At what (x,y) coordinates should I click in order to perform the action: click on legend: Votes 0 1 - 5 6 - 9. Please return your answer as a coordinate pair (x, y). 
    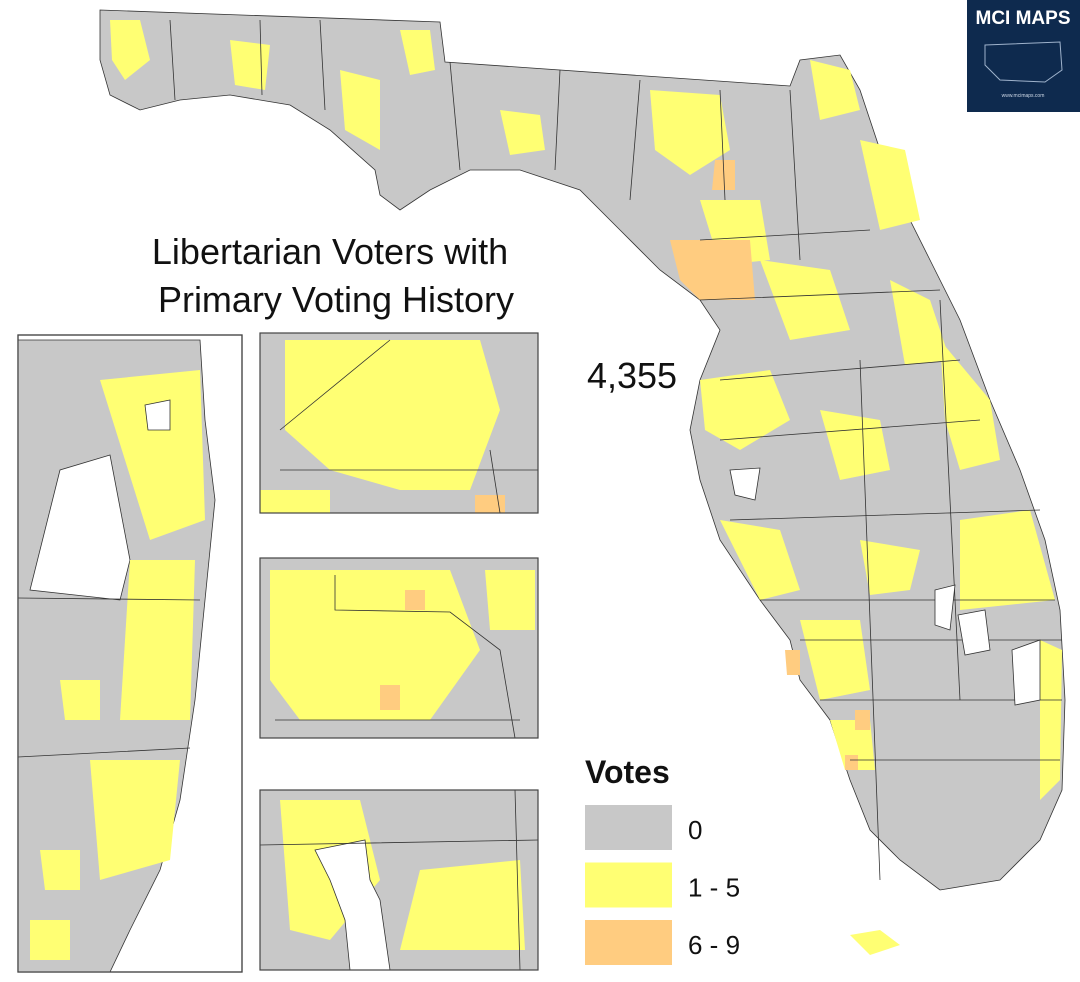
    Looking at the image, I should click on (662, 859).